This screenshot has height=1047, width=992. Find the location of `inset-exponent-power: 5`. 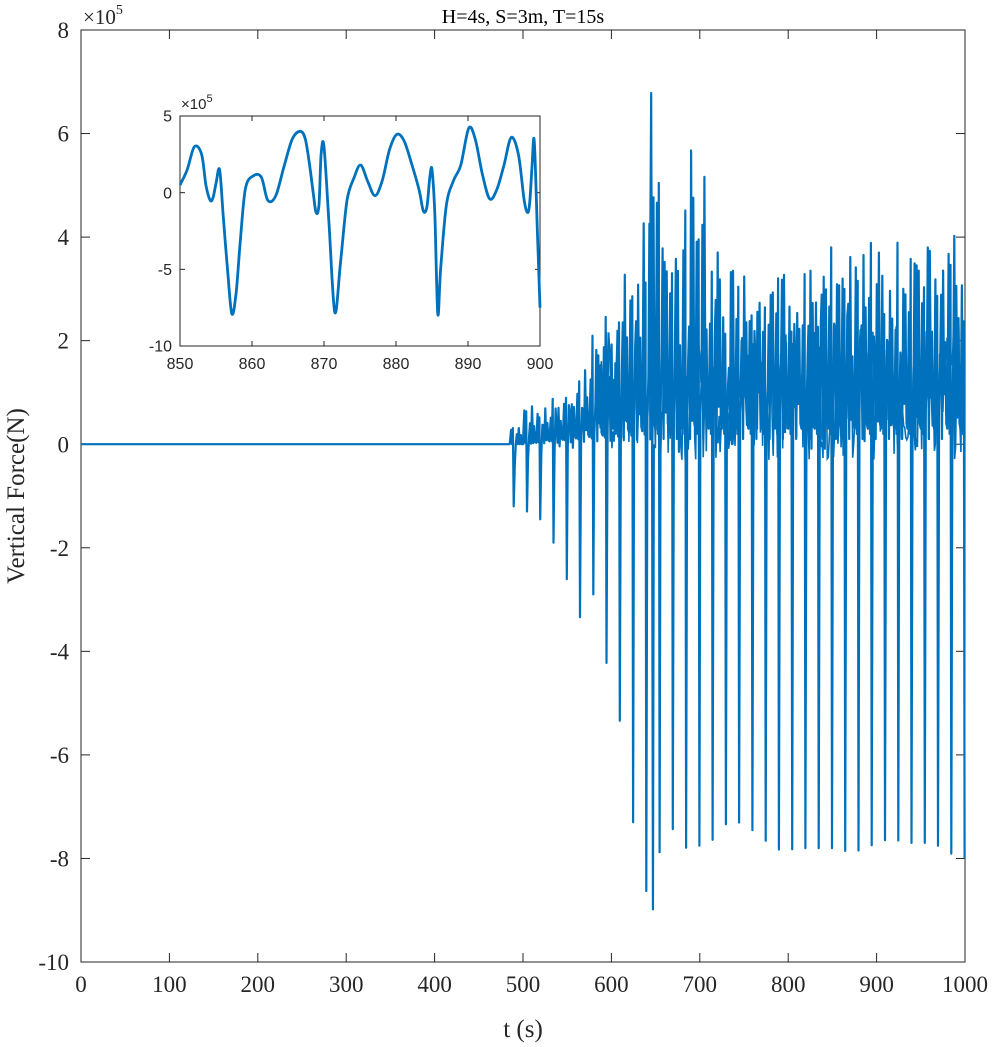

inset-exponent-power: 5 is located at coordinates (209, 99).